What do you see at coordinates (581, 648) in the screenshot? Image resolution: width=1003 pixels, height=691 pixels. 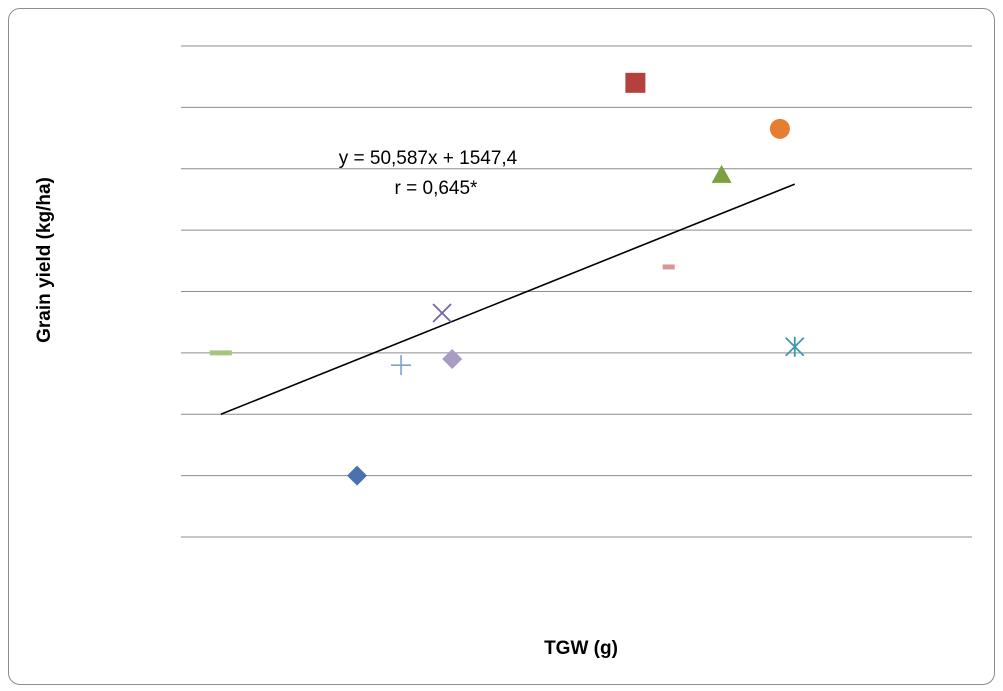 I see `x-axis-title: TGW (g)` at bounding box center [581, 648].